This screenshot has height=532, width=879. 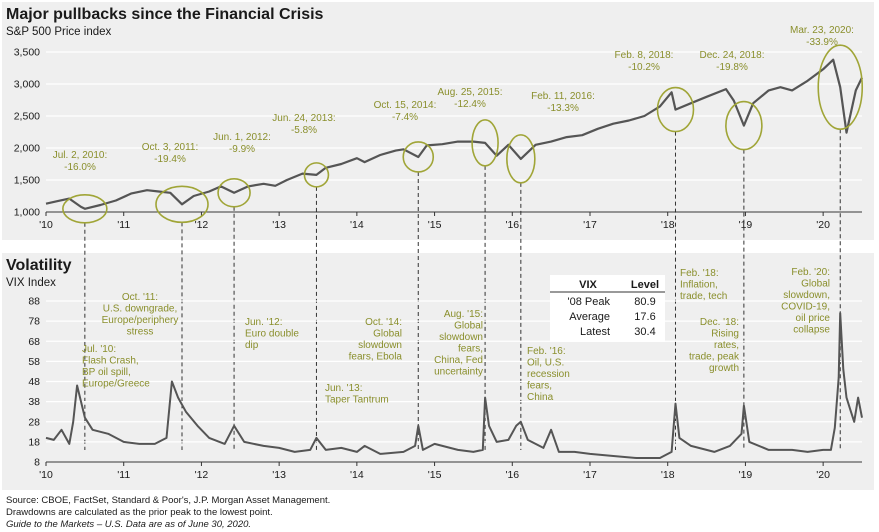 I want to click on pullback-date-label: Oct. 15, 2014:, so click(x=405, y=105).